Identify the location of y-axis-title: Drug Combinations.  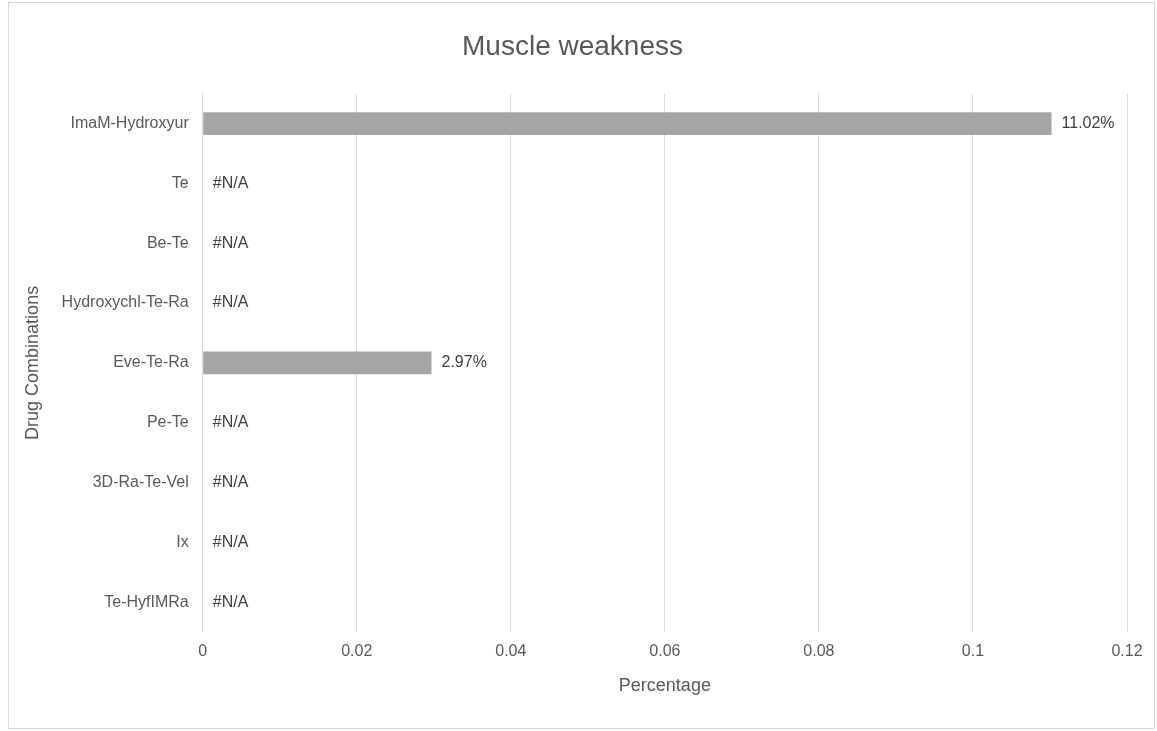
(31, 362).